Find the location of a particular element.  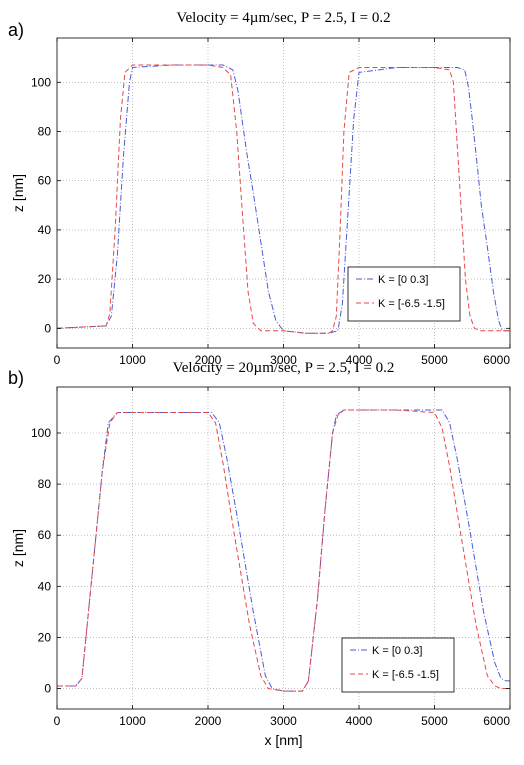

chart-title: Velocity = 20µm/sec, P = 2.5, I = 0.2 is located at coordinates (284, 368).